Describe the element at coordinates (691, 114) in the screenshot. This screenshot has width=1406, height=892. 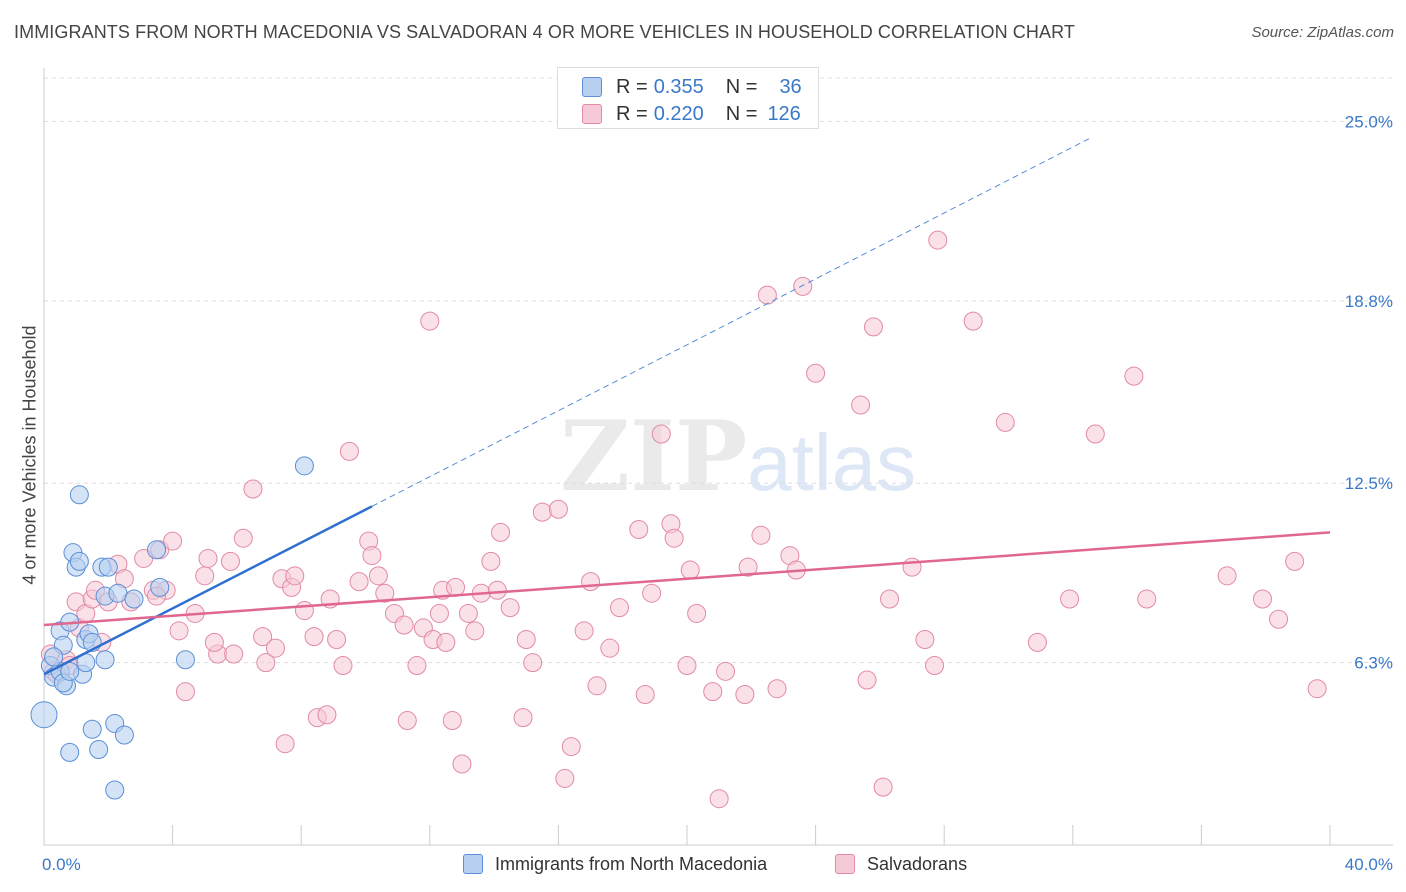
I see `legend-row-salvadorans: R = 0.220 N = 126` at that location.